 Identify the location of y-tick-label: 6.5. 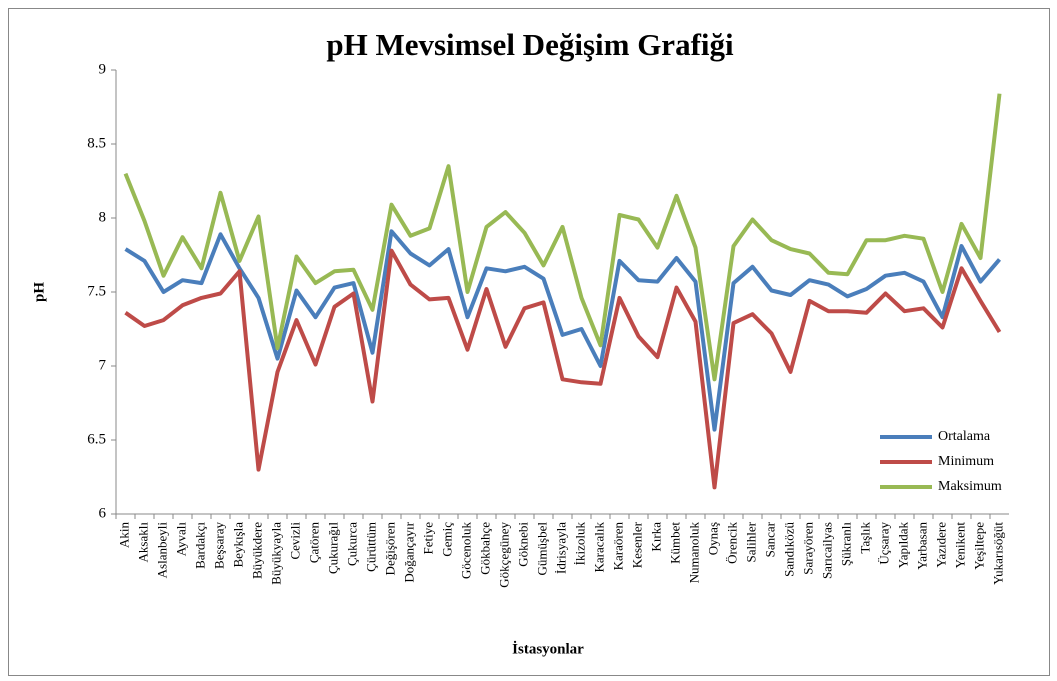
(96, 439).